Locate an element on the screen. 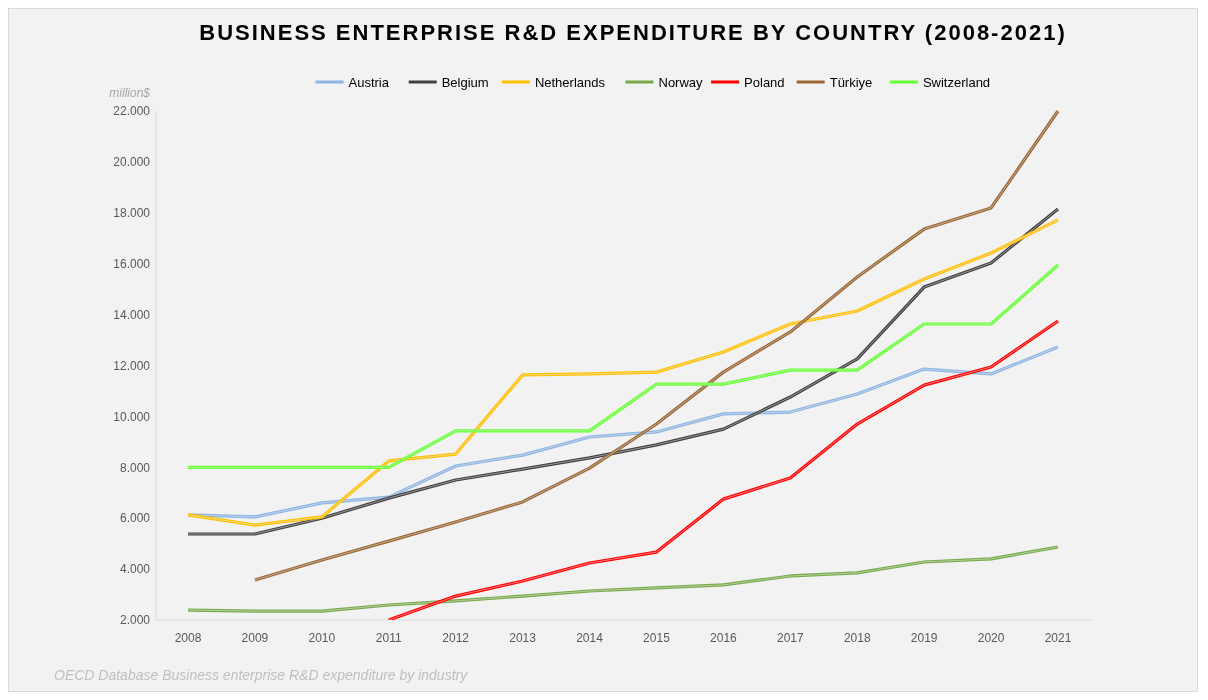  x-tick-label: 2012 is located at coordinates (456, 638).